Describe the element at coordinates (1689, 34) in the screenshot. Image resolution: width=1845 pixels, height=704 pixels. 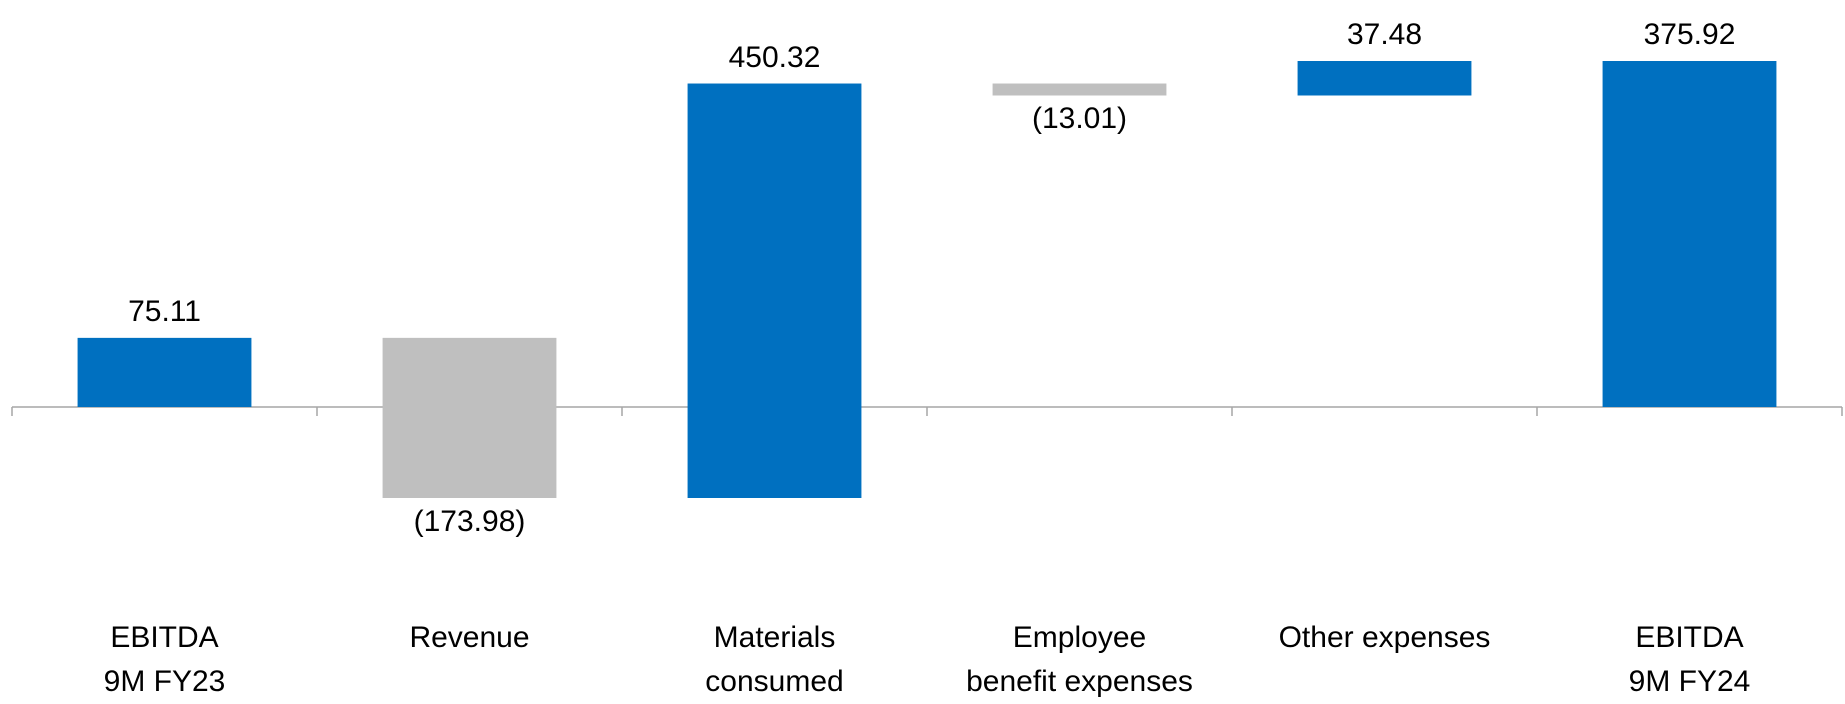
I see `data-label: 375.92` at that location.